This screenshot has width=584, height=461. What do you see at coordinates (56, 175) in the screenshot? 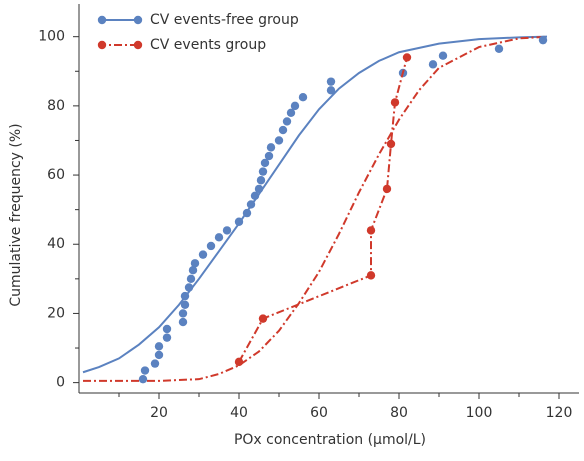
I see `y-tick-label: 60` at bounding box center [56, 175].